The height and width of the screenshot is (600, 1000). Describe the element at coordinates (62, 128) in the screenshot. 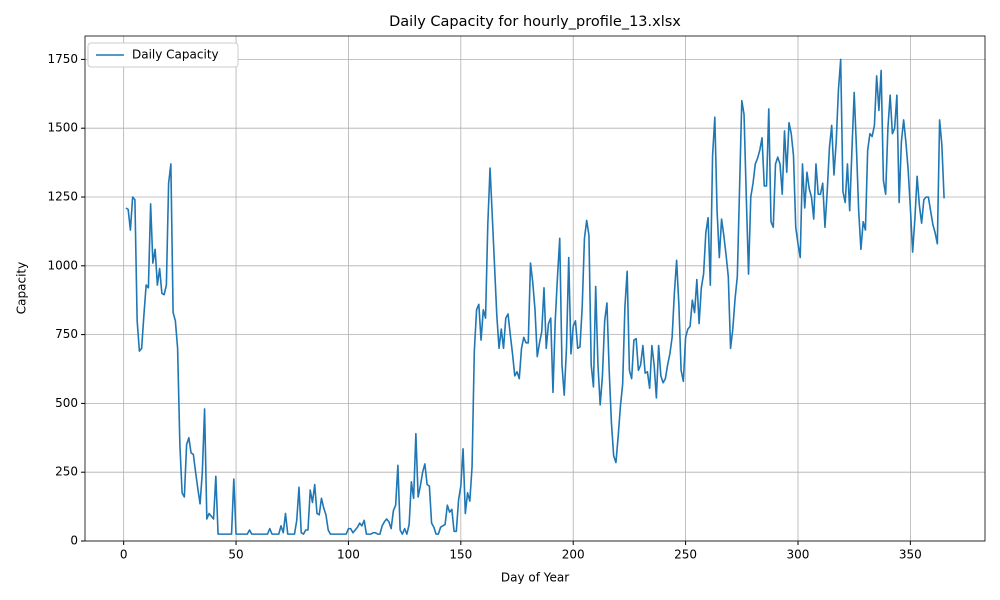

I see `y-tick-label: 1500` at that location.